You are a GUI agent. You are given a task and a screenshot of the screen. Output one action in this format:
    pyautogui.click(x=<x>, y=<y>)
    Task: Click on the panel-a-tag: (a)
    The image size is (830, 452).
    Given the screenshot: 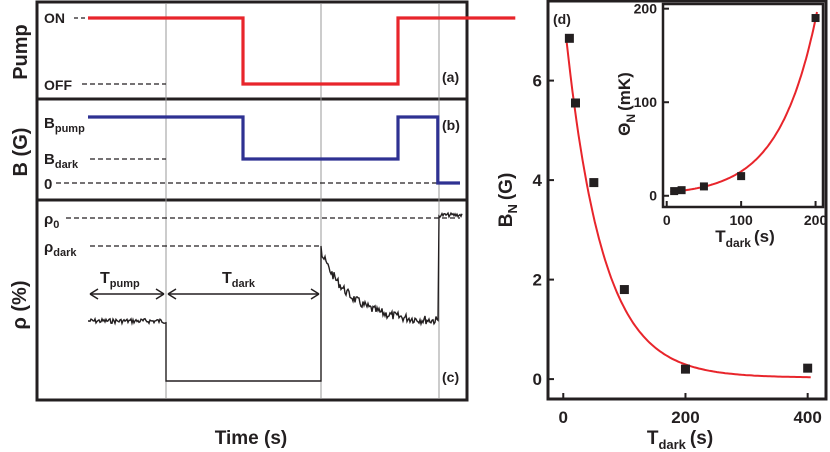 What is the action you would take?
    pyautogui.click(x=450, y=77)
    